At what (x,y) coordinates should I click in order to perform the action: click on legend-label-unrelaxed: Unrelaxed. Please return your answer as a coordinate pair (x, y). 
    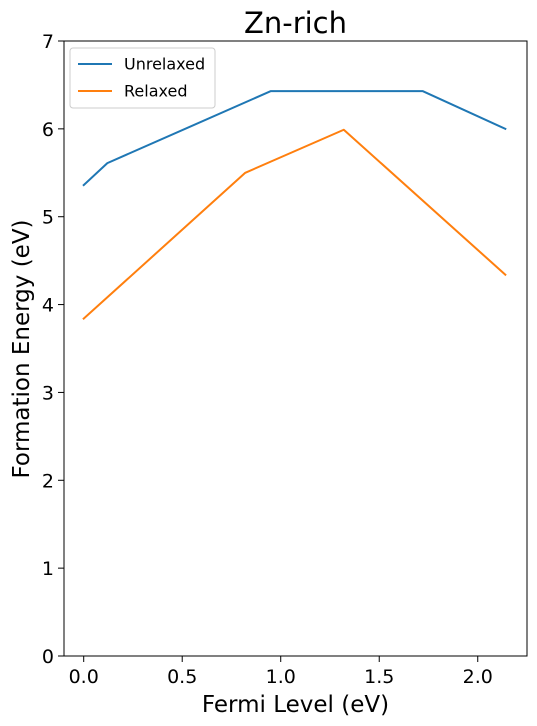
    Looking at the image, I should click on (164, 64).